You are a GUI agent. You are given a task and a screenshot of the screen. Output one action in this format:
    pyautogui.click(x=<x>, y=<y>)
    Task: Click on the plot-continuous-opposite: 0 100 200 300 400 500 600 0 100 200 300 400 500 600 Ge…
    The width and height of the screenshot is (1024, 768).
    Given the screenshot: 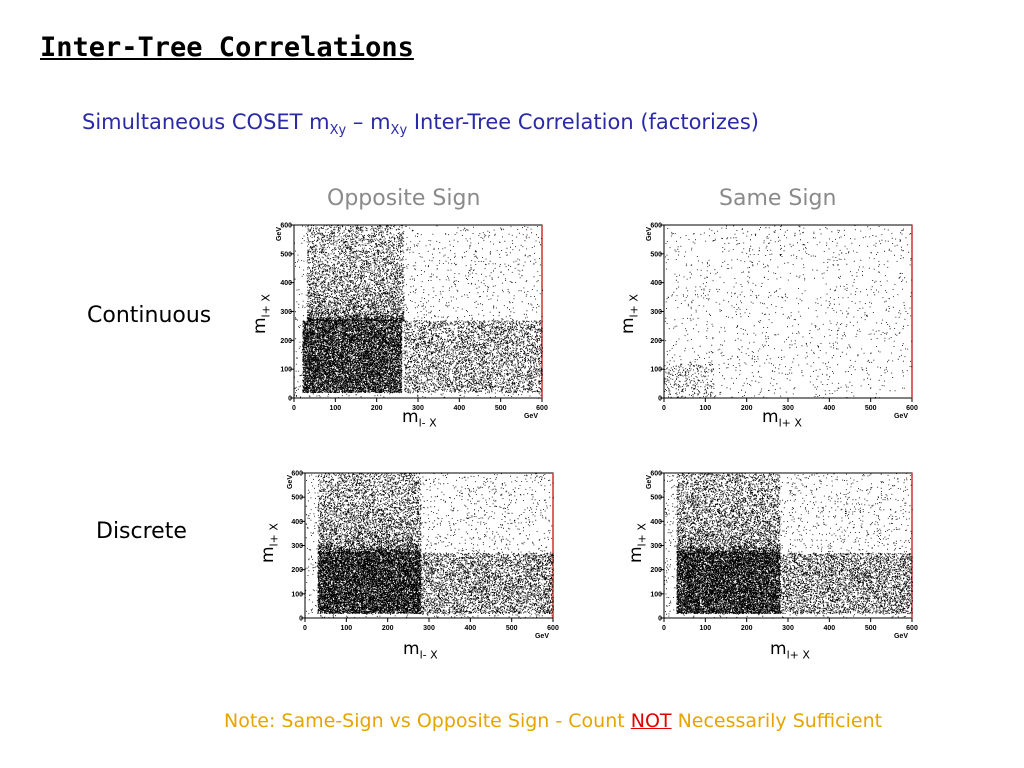 What is the action you would take?
    pyautogui.click(x=409, y=309)
    